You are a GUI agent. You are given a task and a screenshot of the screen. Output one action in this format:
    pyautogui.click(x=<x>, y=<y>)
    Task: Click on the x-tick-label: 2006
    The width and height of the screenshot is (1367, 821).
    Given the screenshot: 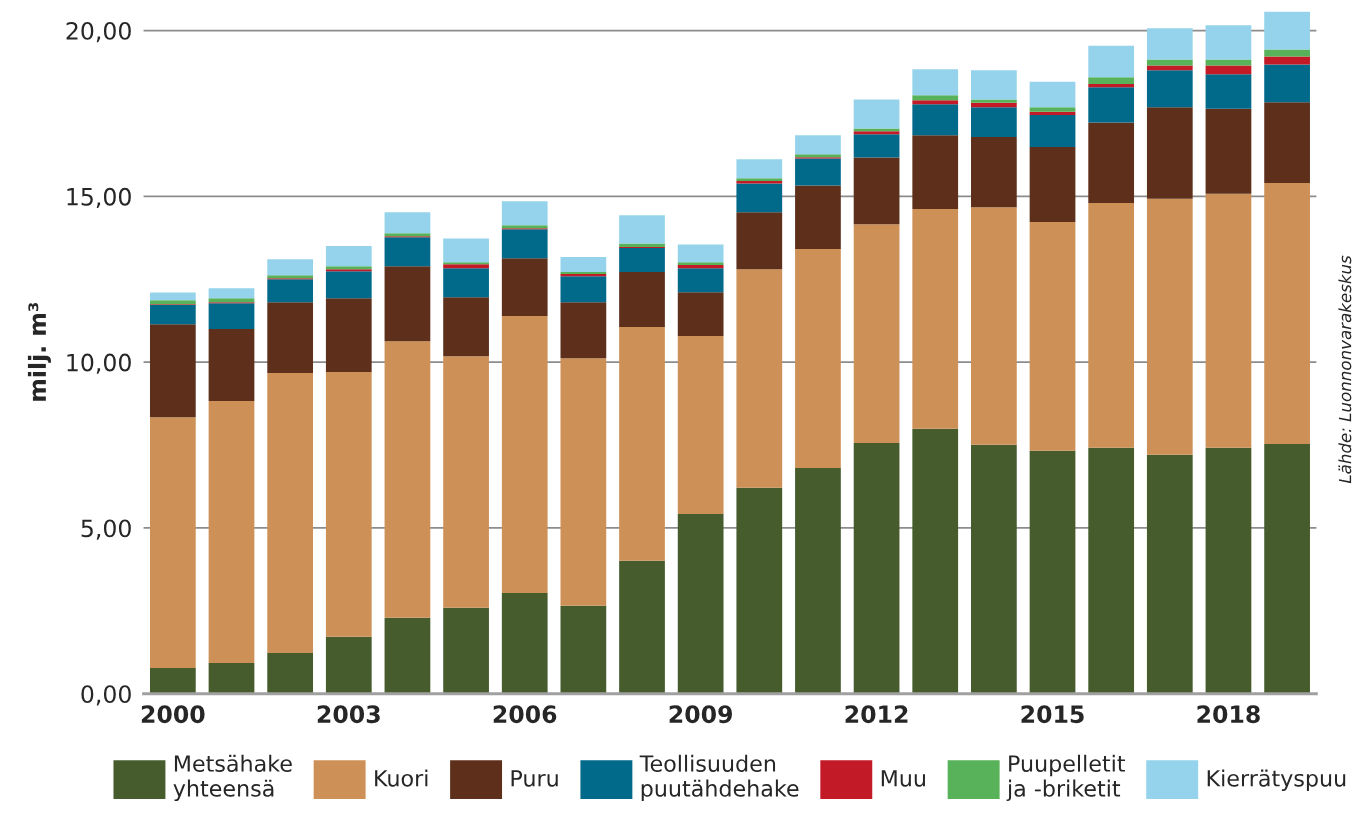 What is the action you would take?
    pyautogui.click(x=525, y=714)
    